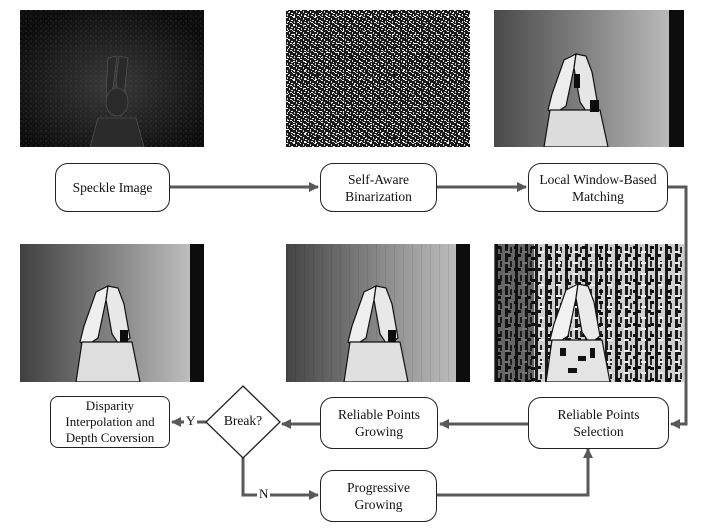 The width and height of the screenshot is (706, 531). I want to click on speckle-image-panel, so click(112, 78).